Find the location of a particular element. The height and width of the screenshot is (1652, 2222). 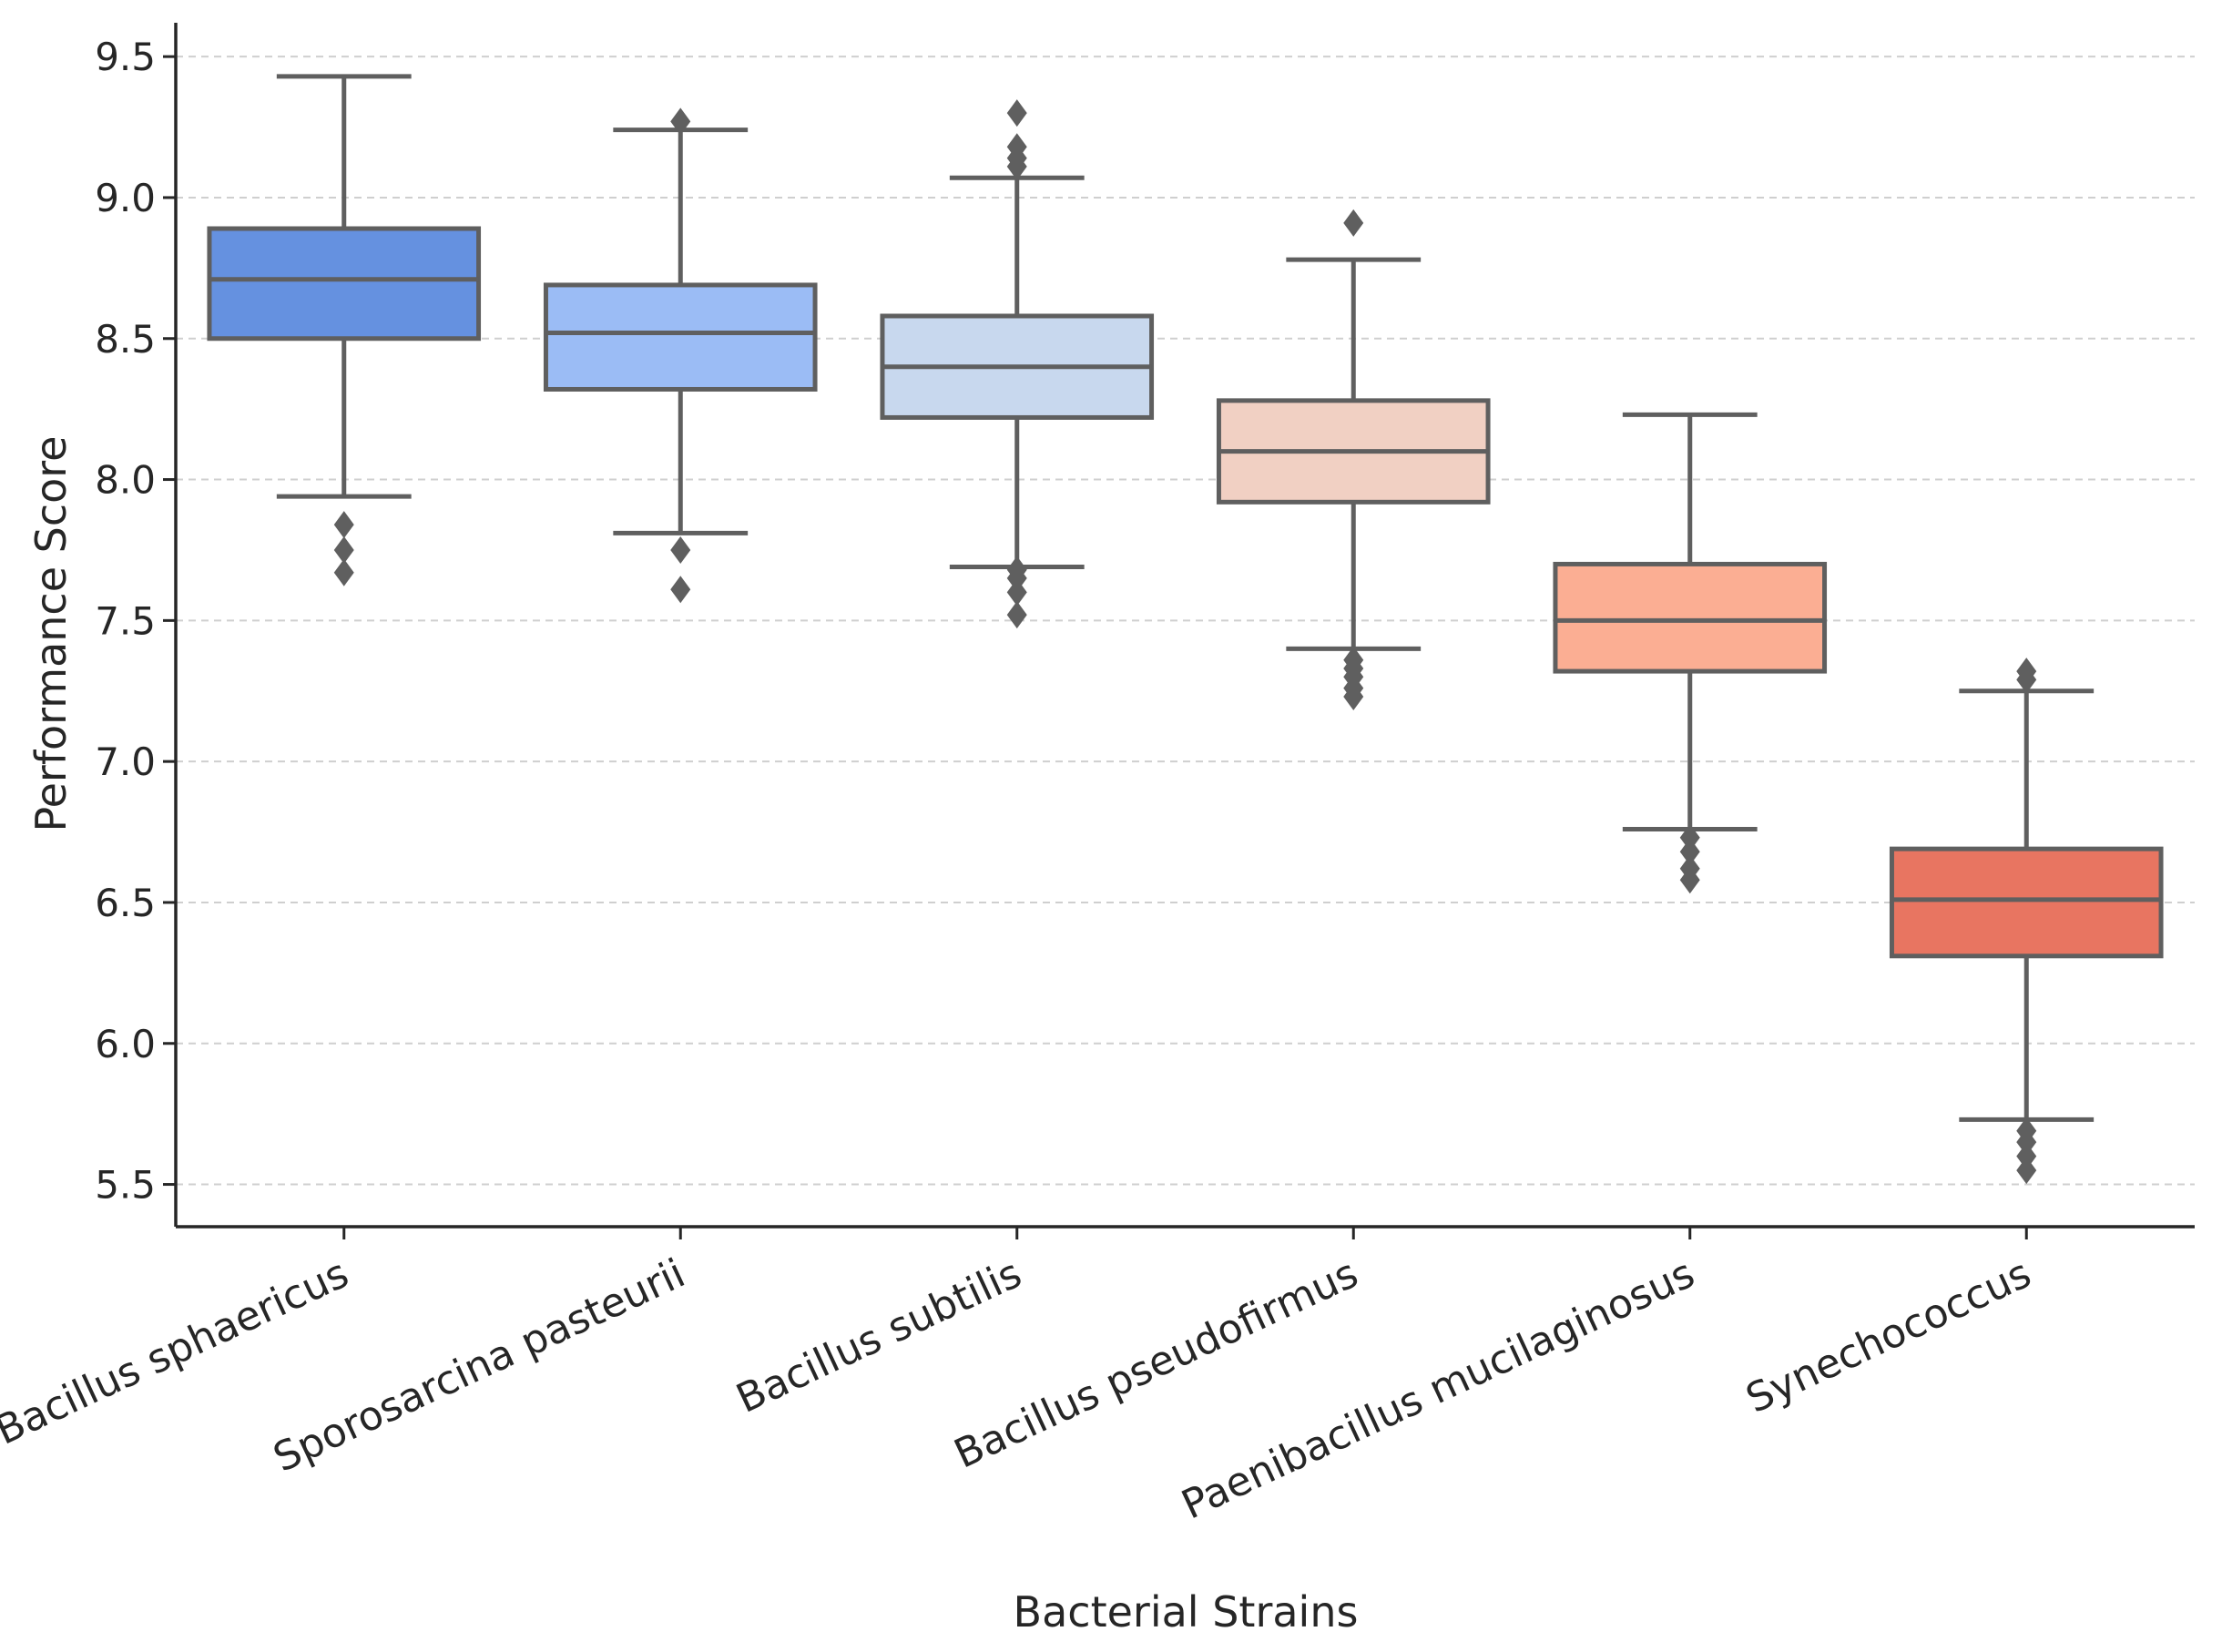

y-tick-label: 6.0 is located at coordinates (125, 1044).